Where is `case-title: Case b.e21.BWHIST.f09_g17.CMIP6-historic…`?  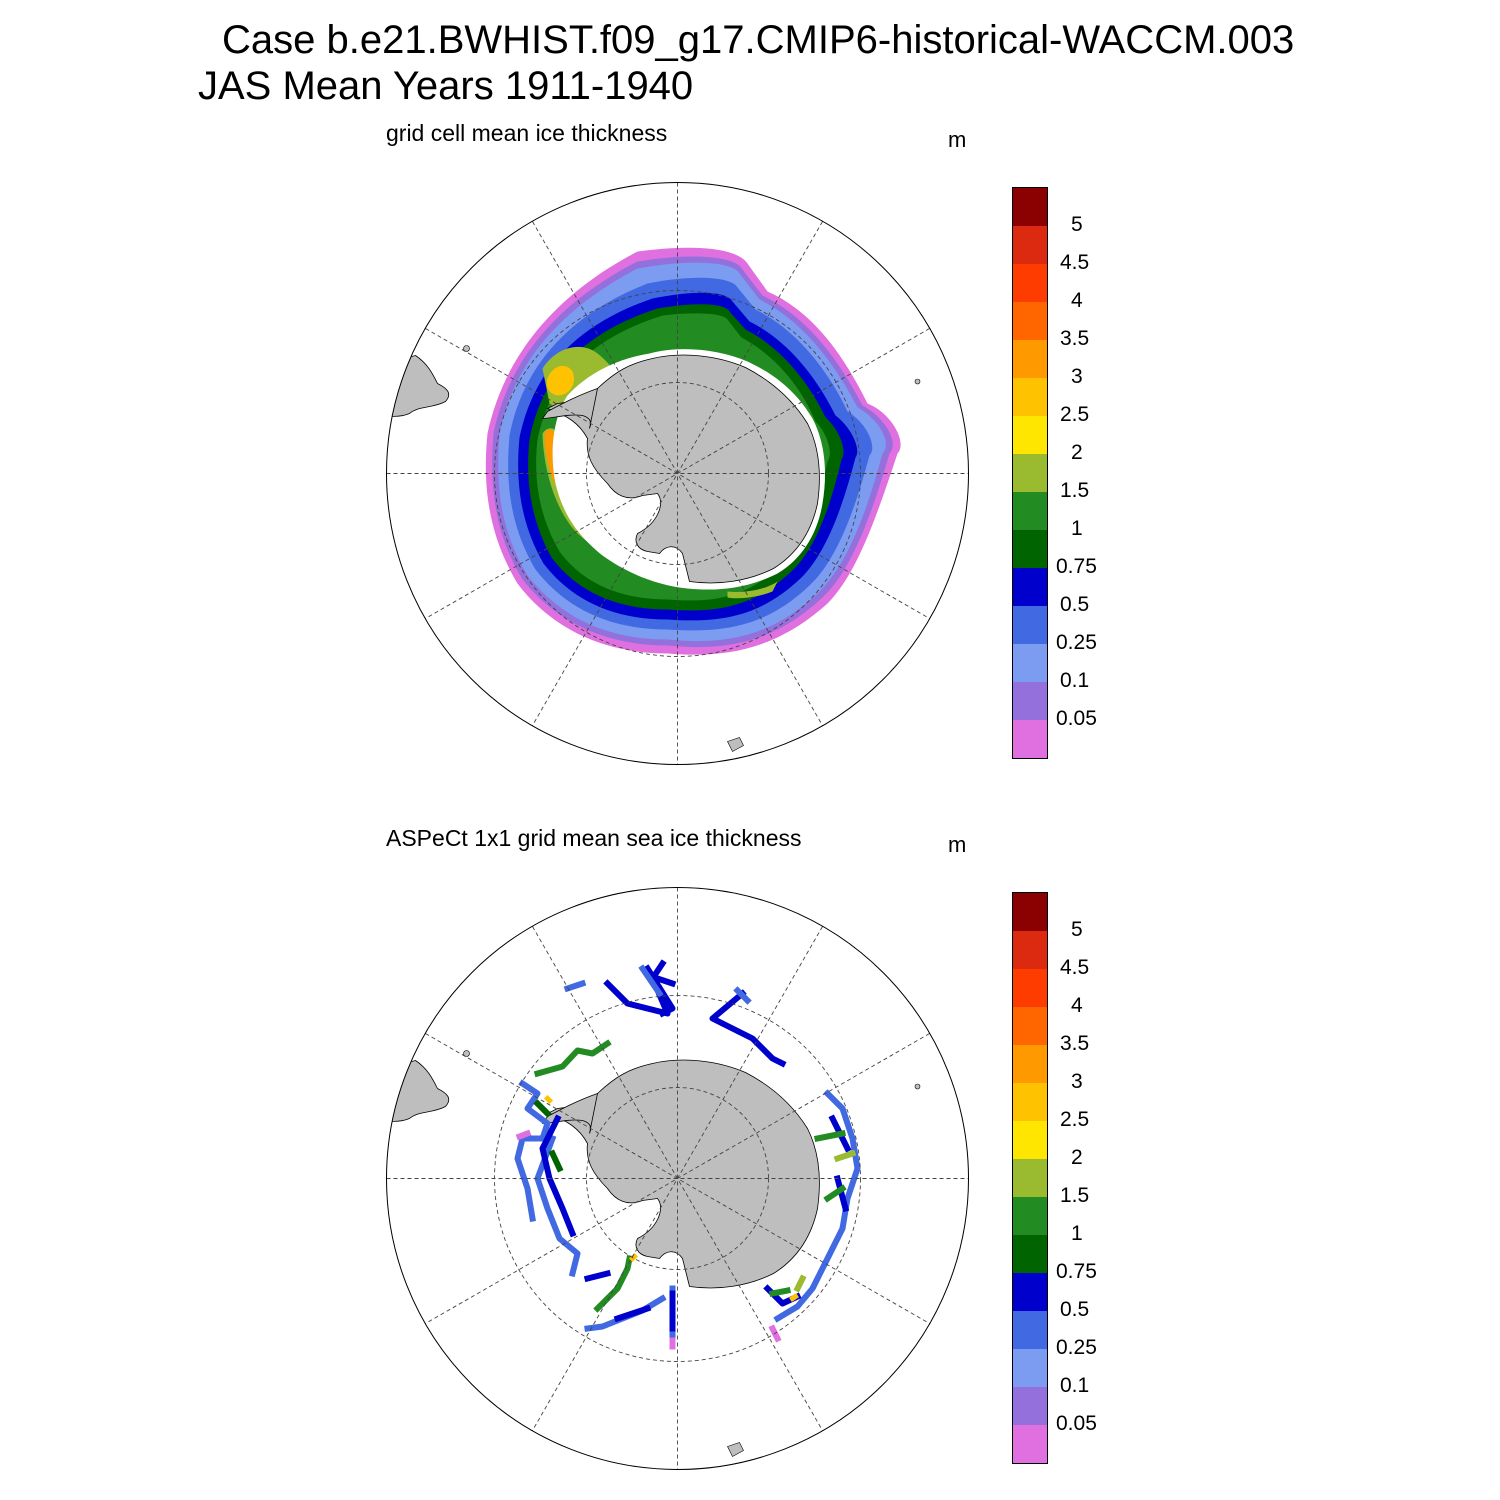 case-title: Case b.e21.BWHIST.f09_g17.CMIP6-historic… is located at coordinates (758, 40).